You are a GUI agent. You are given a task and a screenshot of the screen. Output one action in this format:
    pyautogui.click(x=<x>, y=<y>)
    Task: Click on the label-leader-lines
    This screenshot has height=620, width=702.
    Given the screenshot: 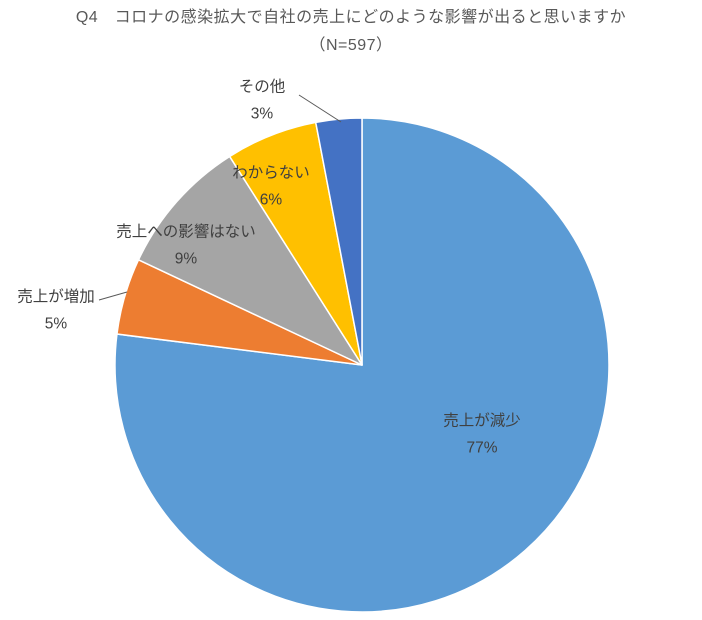 What is the action you would take?
    pyautogui.click(x=220, y=197)
    